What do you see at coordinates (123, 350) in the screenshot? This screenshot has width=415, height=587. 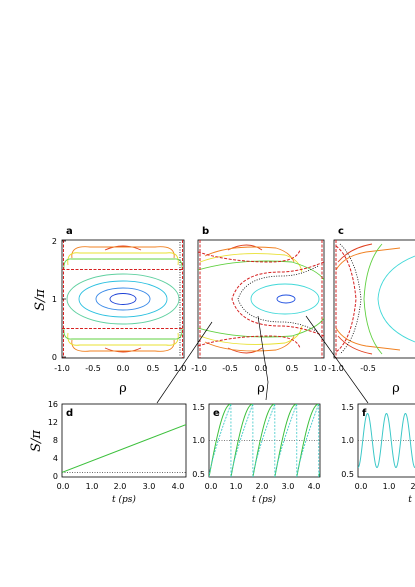 I see `contour-red-bottom` at bounding box center [123, 350].